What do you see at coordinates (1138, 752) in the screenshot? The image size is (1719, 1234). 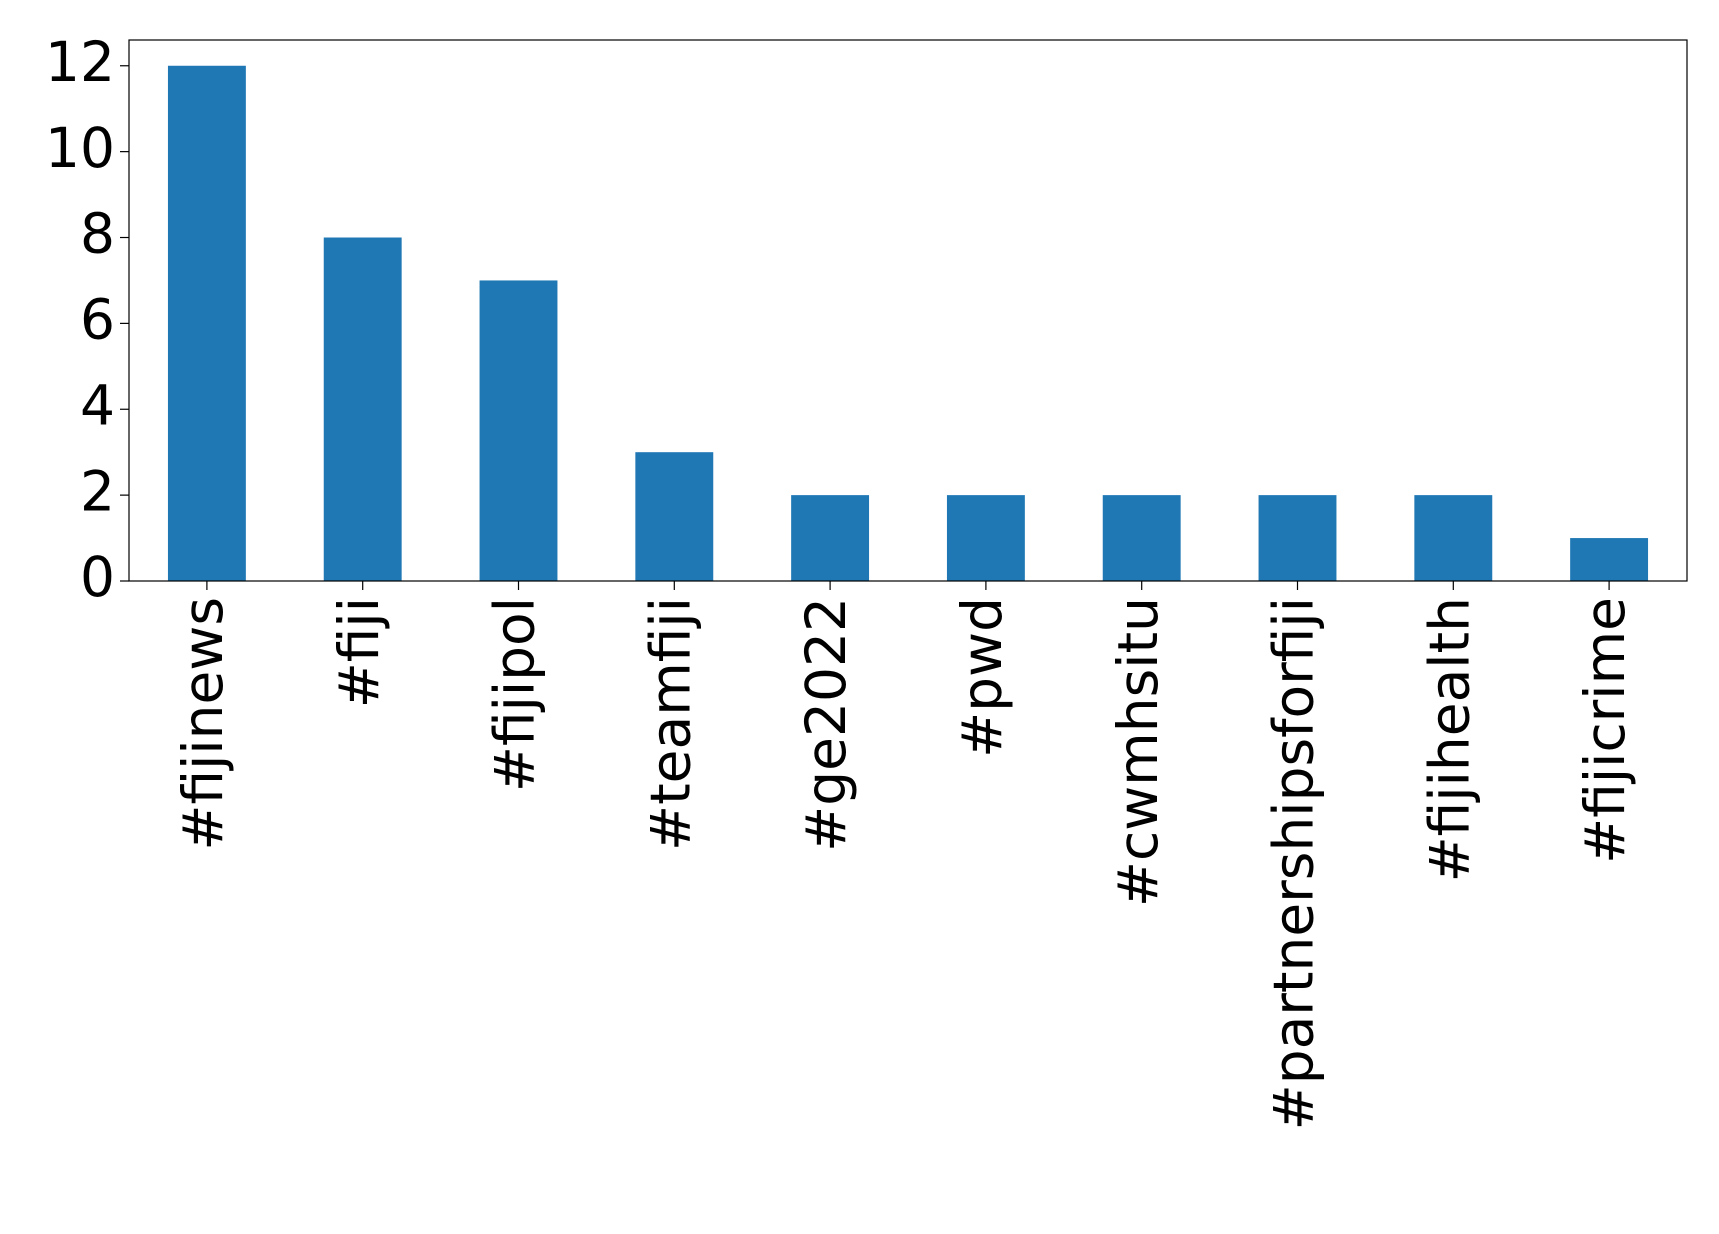 I see `x-tick-label: #cwmhsitu` at bounding box center [1138, 752].